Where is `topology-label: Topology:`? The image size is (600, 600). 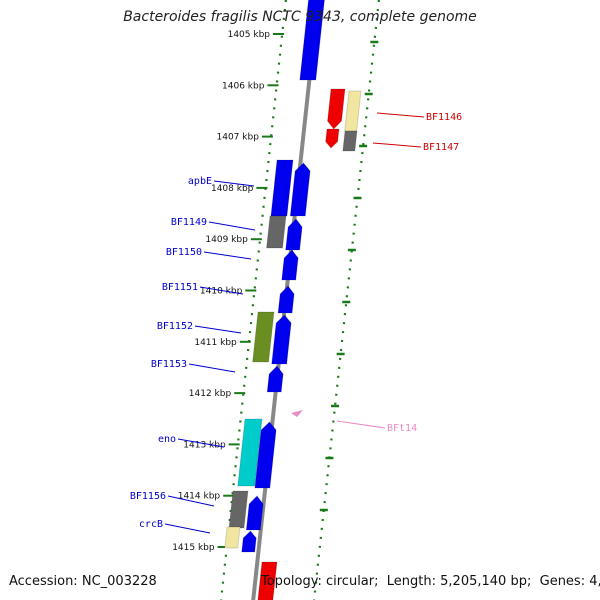
topology-label: Topology: is located at coordinates (291, 581).